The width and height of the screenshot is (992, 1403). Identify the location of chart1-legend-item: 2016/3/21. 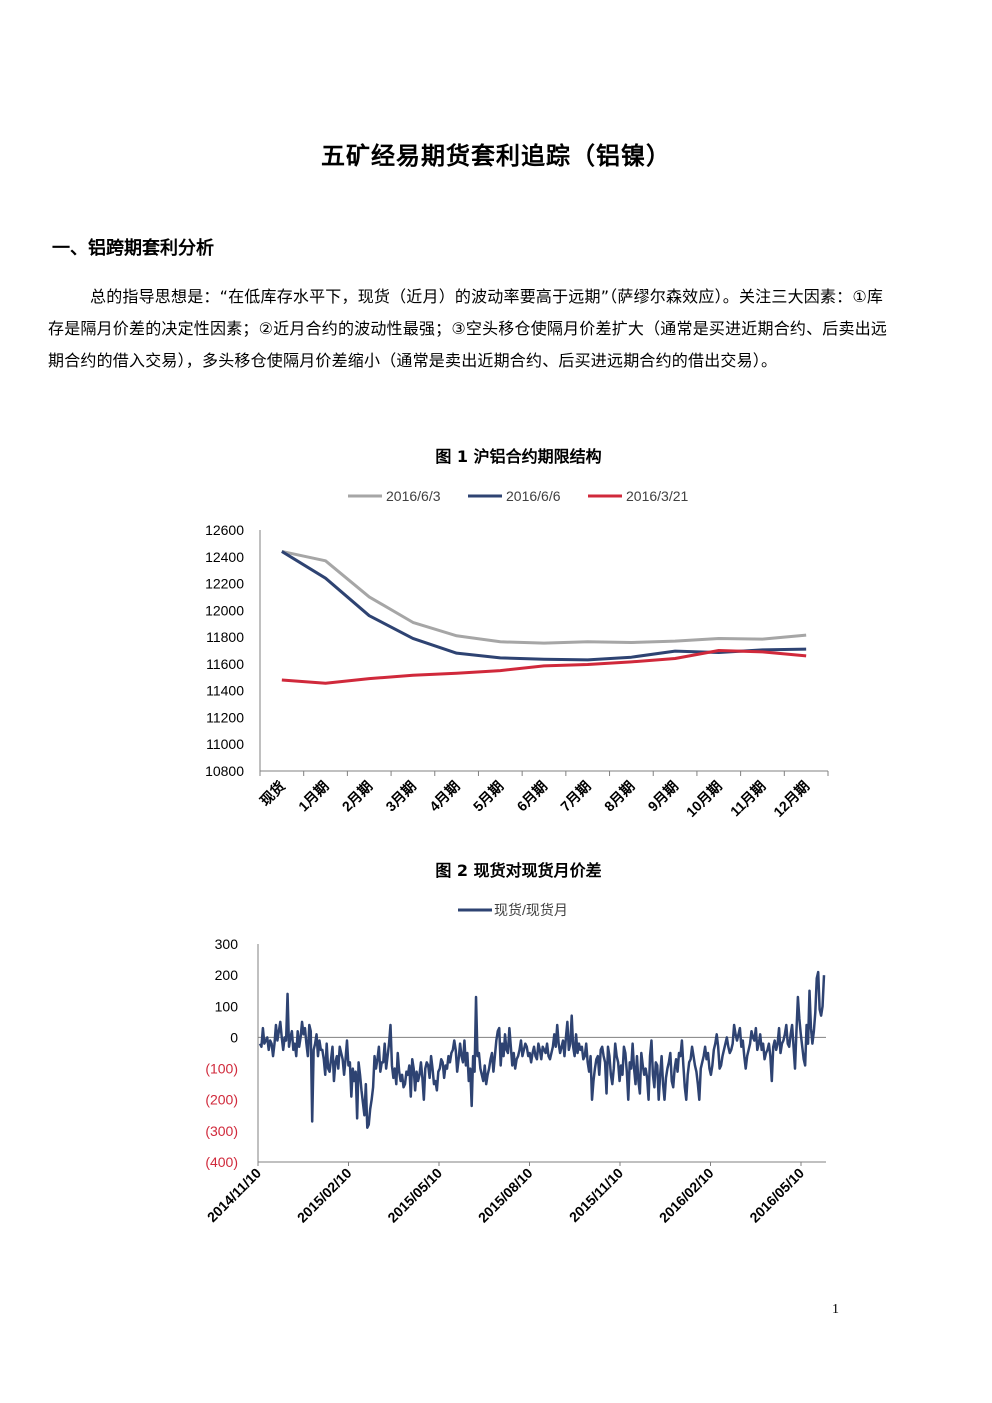
(638, 496).